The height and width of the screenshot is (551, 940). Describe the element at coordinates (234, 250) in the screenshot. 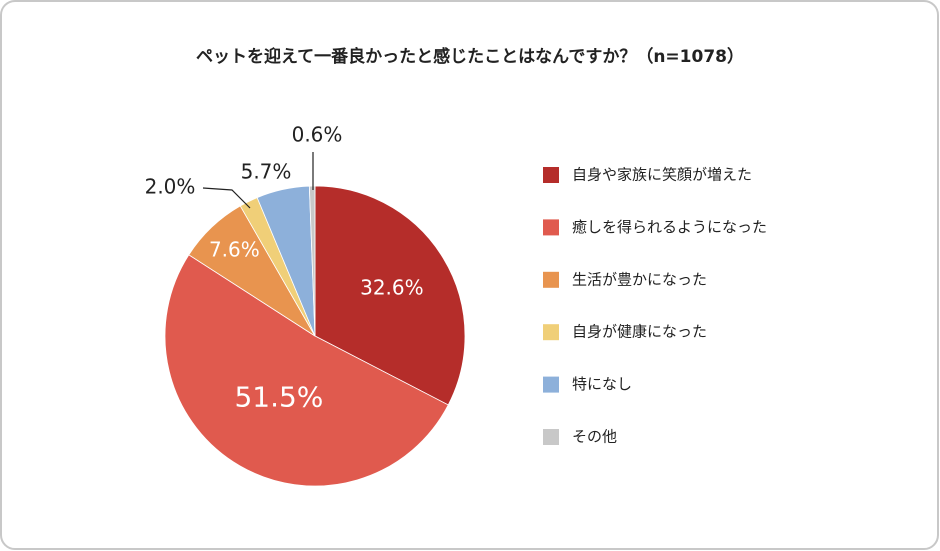

I see `data-label: 7.6%` at that location.